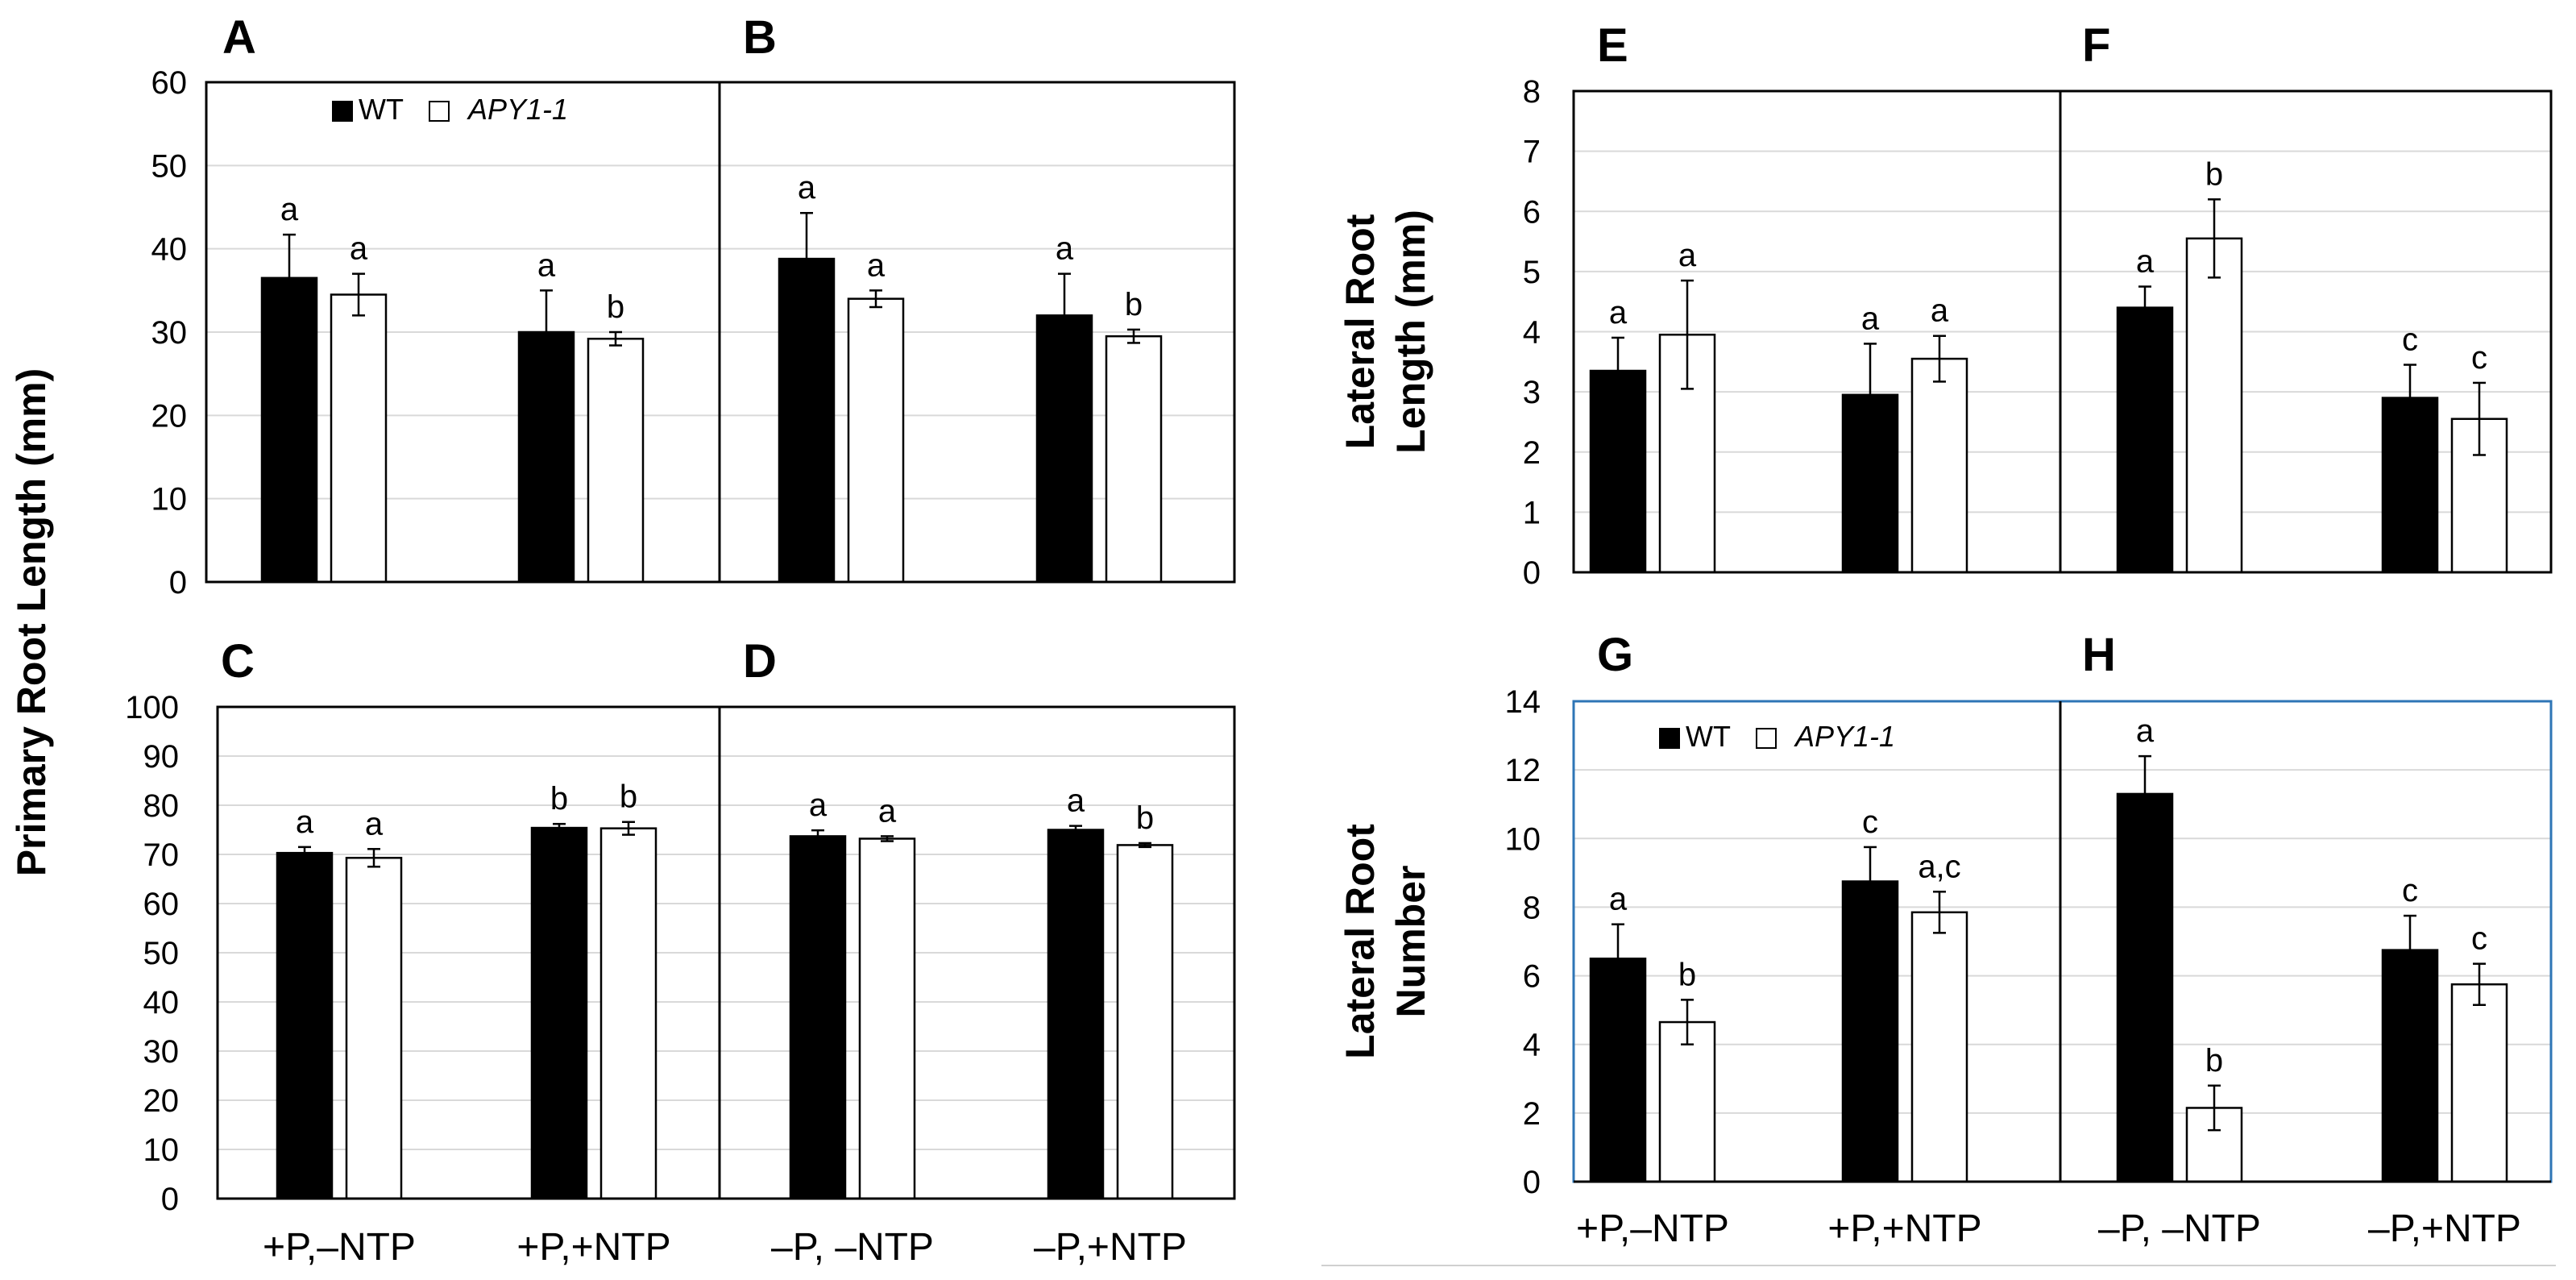 The width and height of the screenshot is (2576, 1280). I want to click on legend-swatch-wt, so click(342, 112).